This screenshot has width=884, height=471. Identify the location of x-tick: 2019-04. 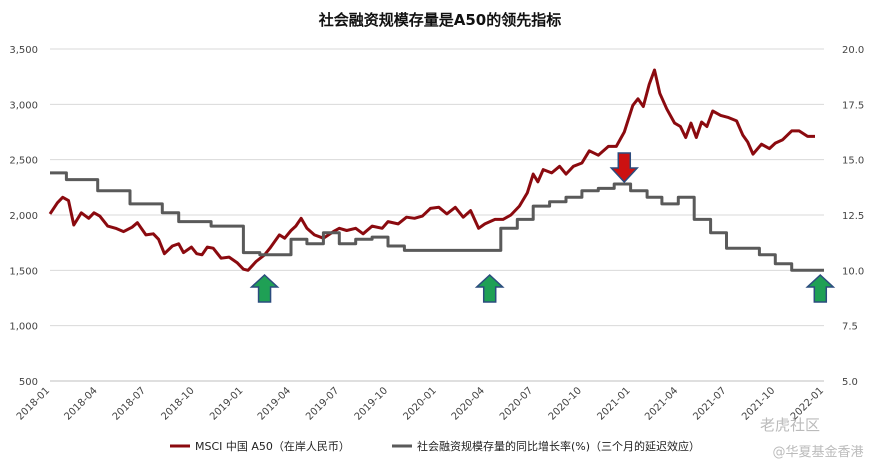
(274, 403).